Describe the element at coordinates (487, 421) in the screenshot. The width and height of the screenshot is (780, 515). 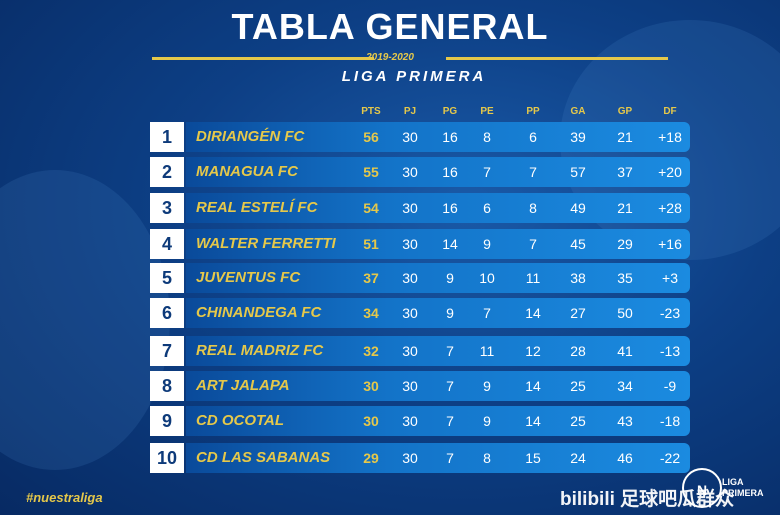
I see `stat-pe: 9` at that location.